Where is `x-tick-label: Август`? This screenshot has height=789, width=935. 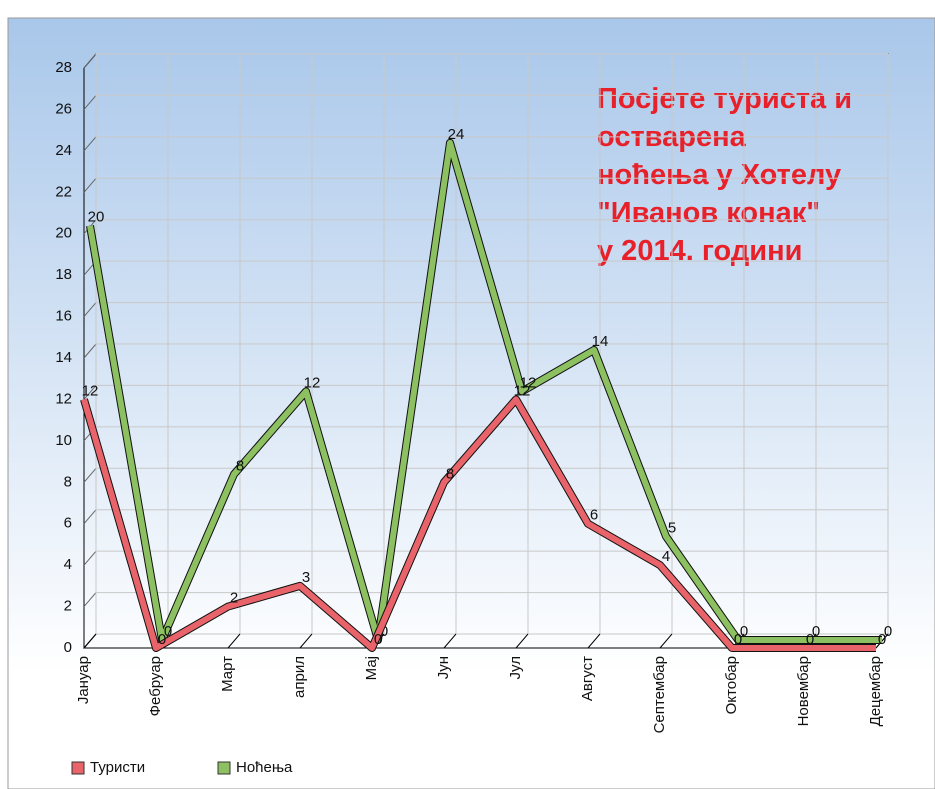 x-tick-label: Август is located at coordinates (587, 678).